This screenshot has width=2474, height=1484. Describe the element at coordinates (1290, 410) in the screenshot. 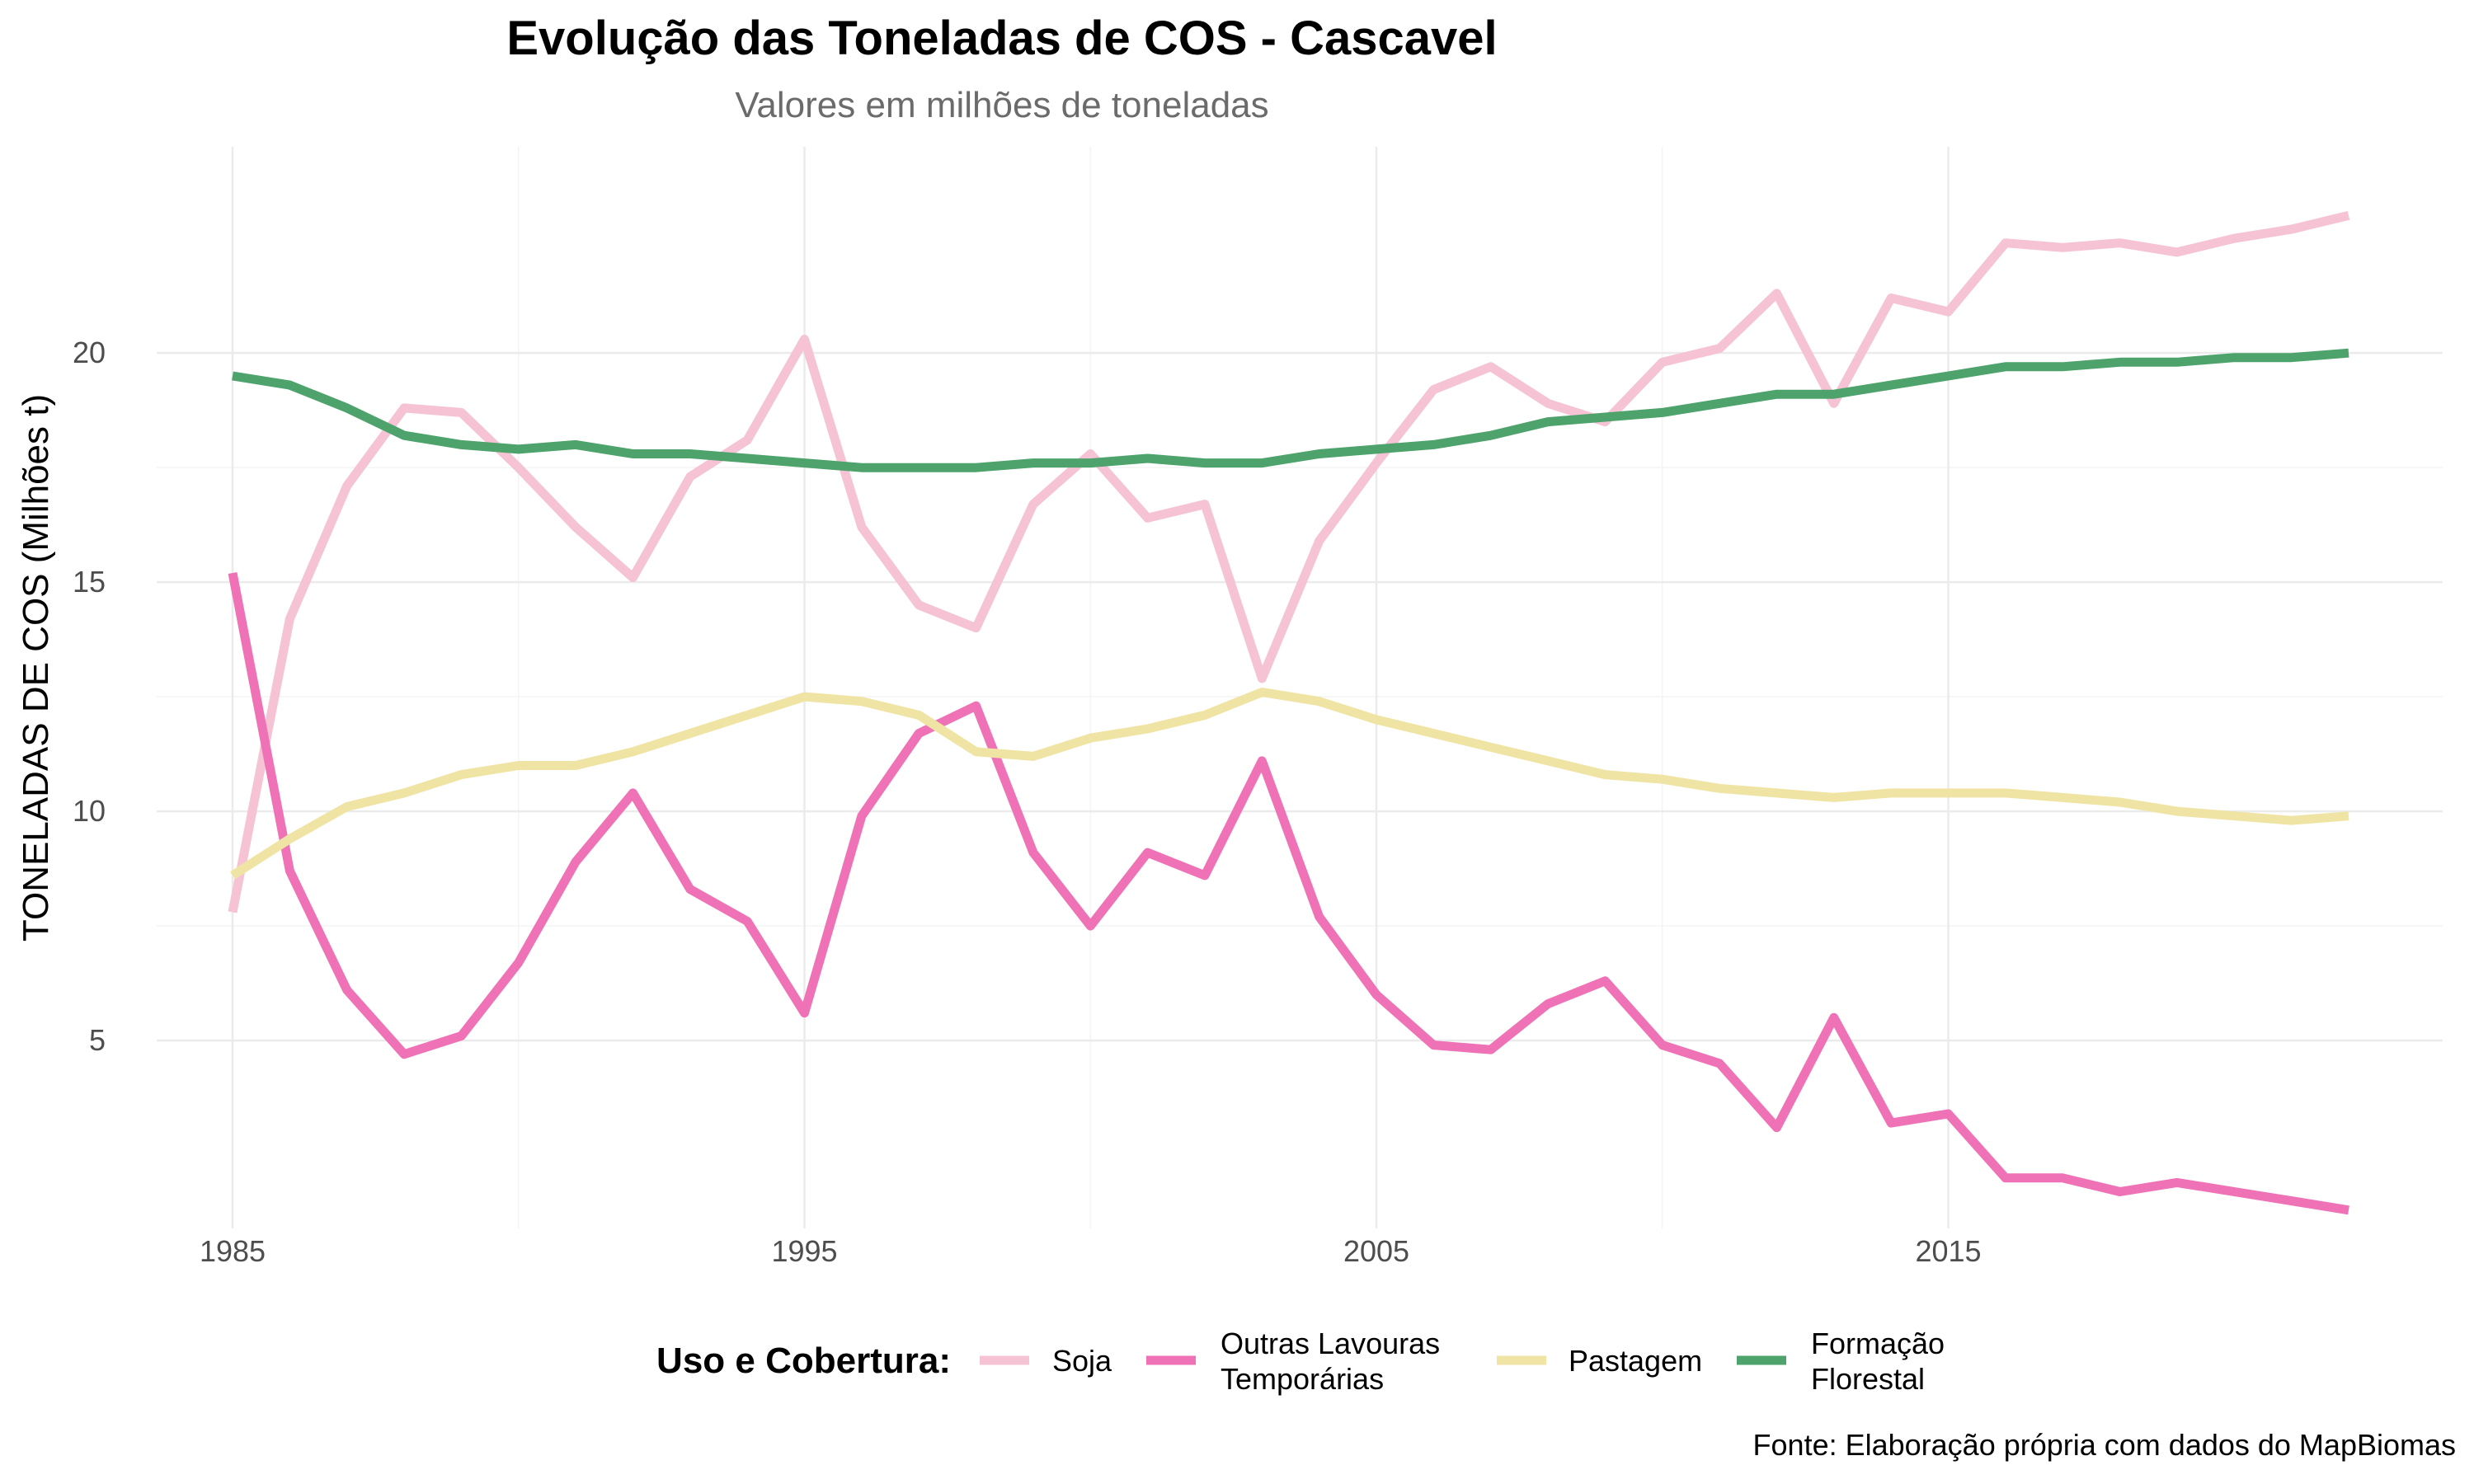

I see `series-line-forma-o-florestal` at that location.